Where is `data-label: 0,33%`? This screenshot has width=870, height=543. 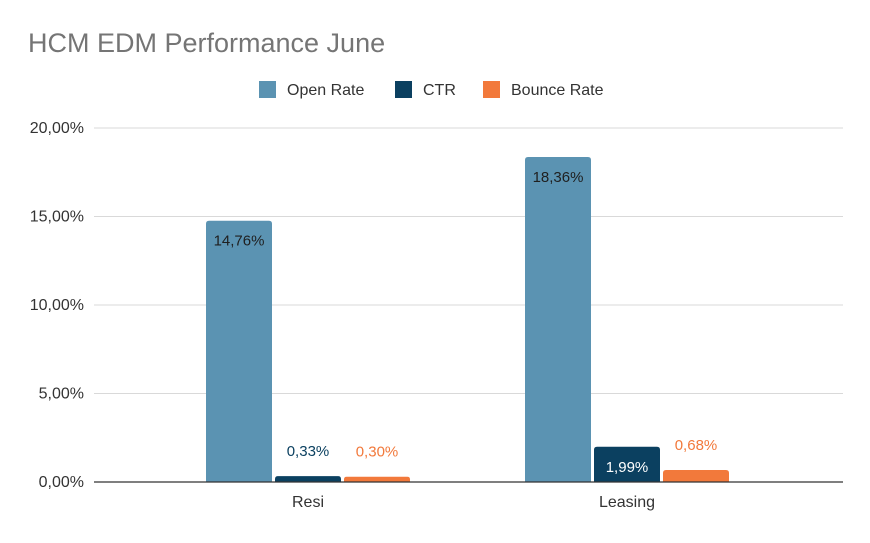 data-label: 0,33% is located at coordinates (308, 451).